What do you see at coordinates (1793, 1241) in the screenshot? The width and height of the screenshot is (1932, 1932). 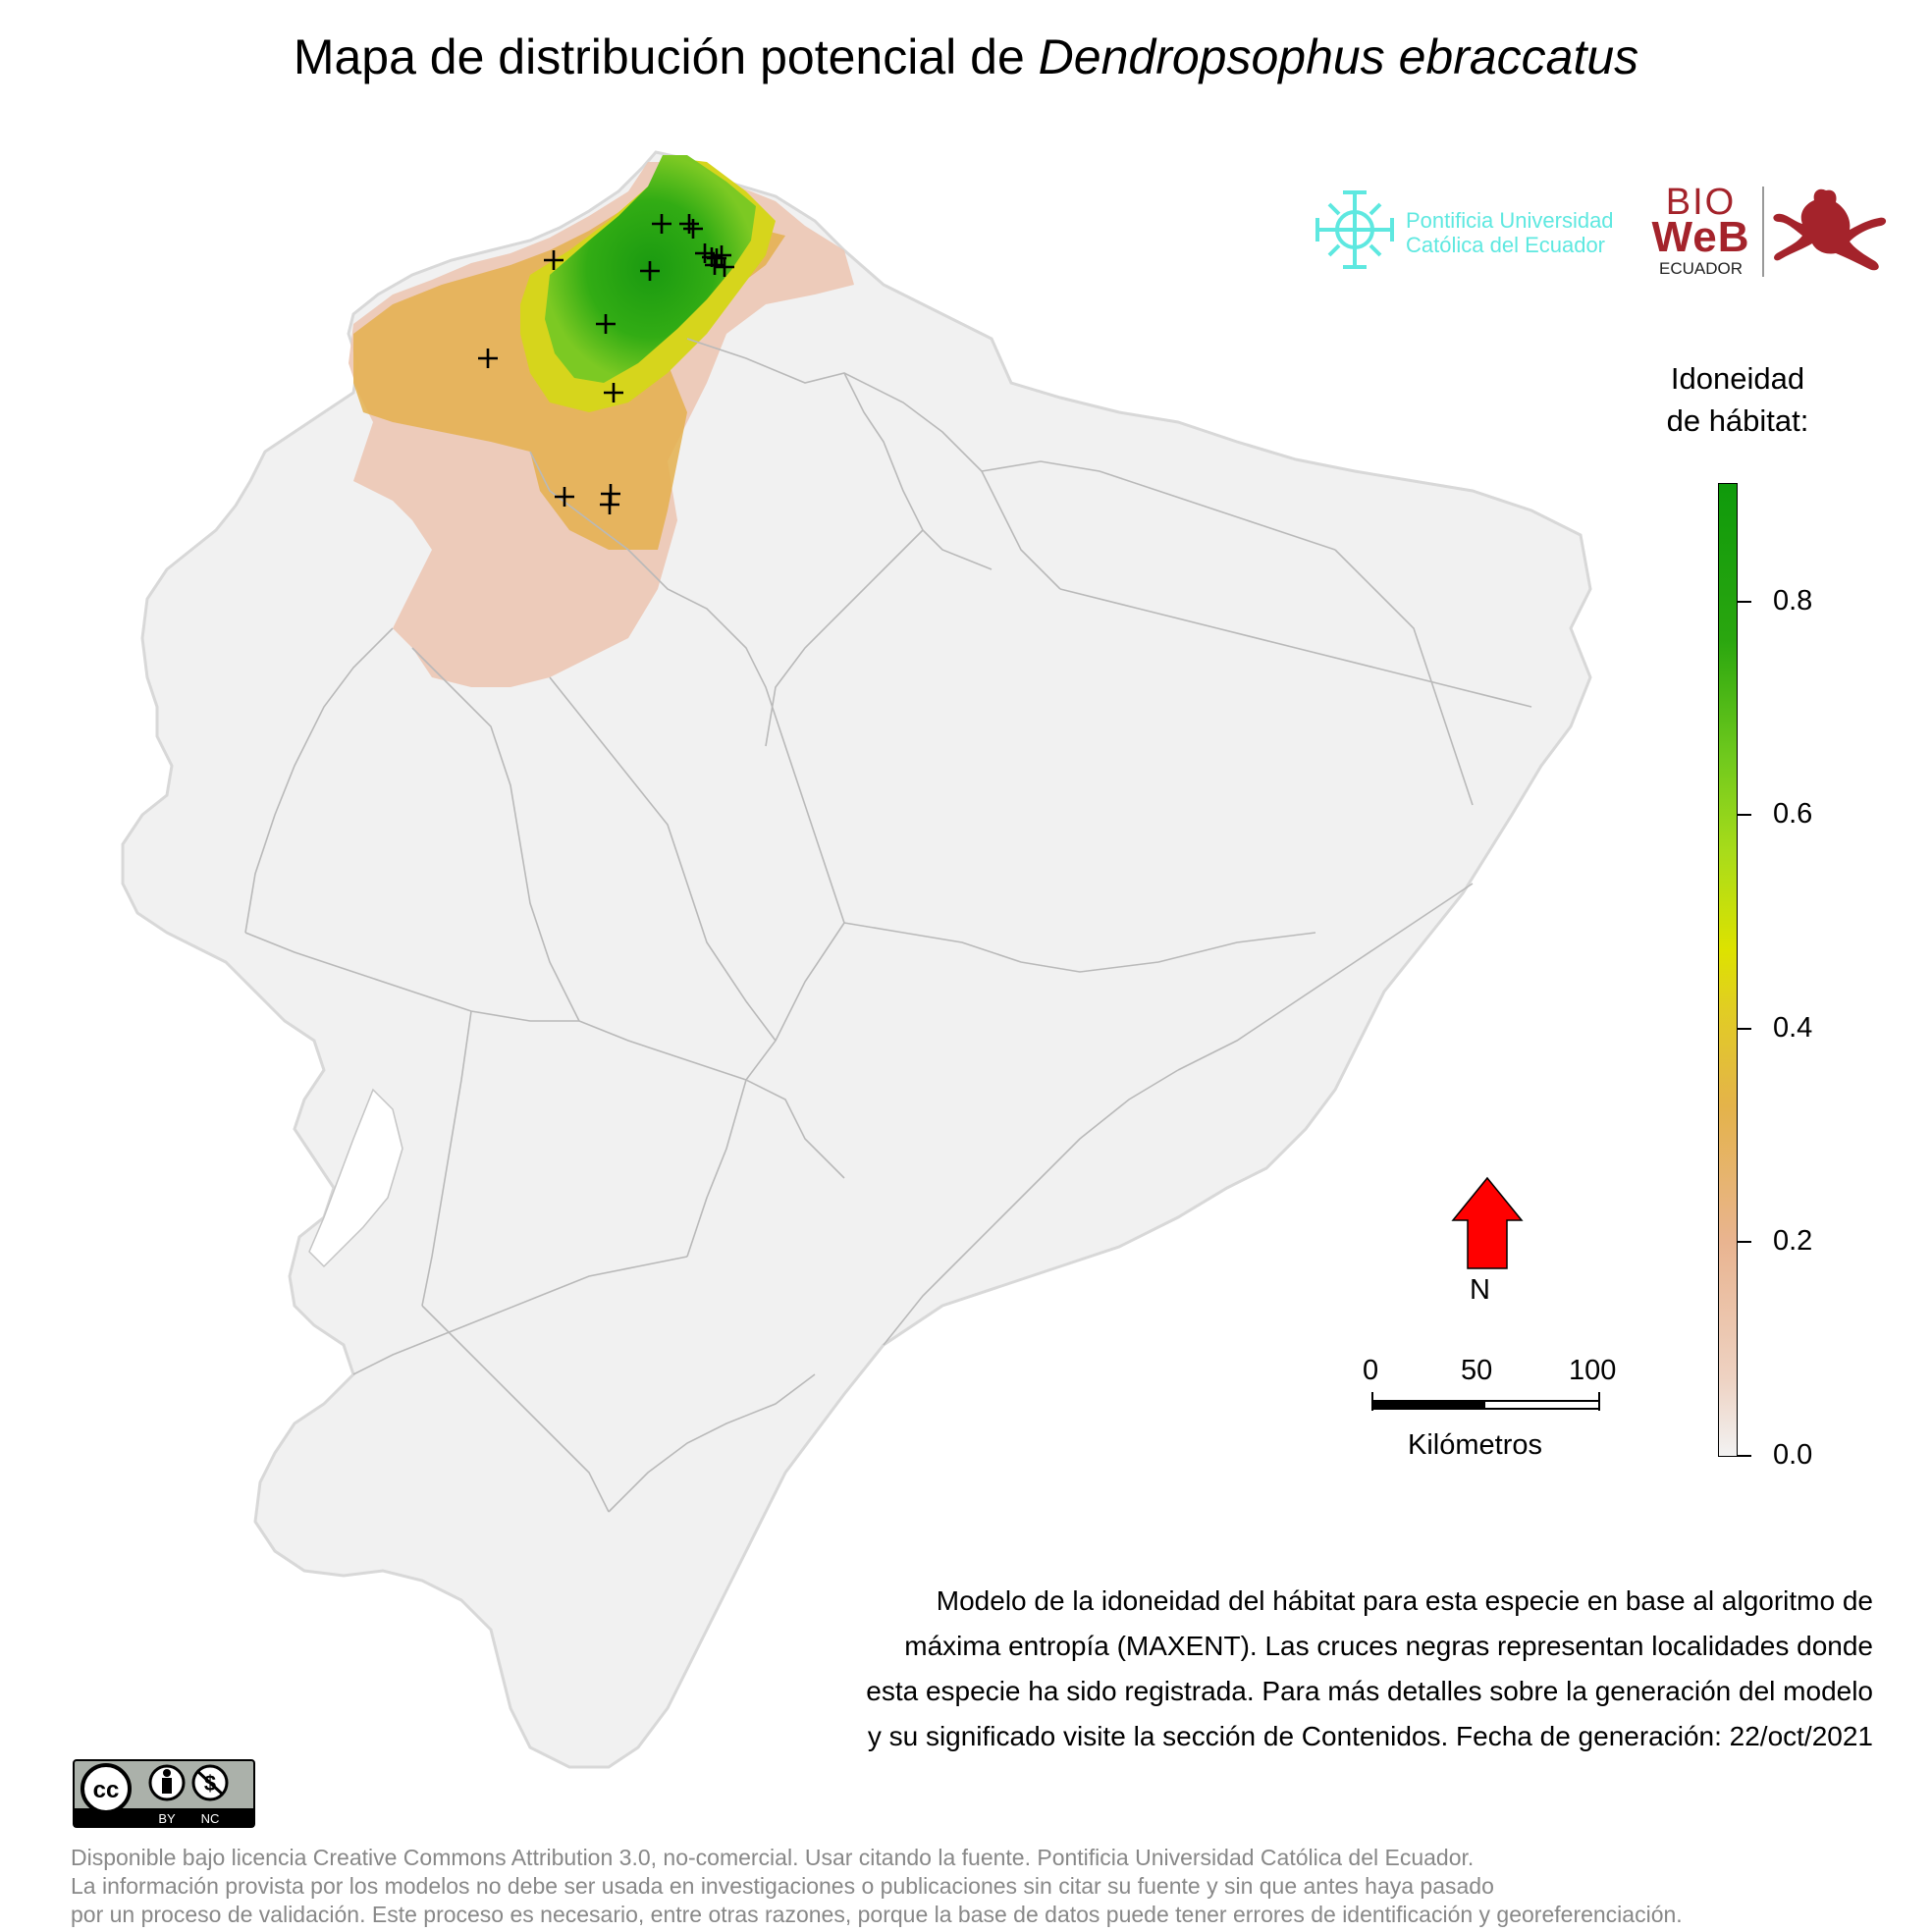 I see `legend-tick-label: 0.2` at bounding box center [1793, 1241].